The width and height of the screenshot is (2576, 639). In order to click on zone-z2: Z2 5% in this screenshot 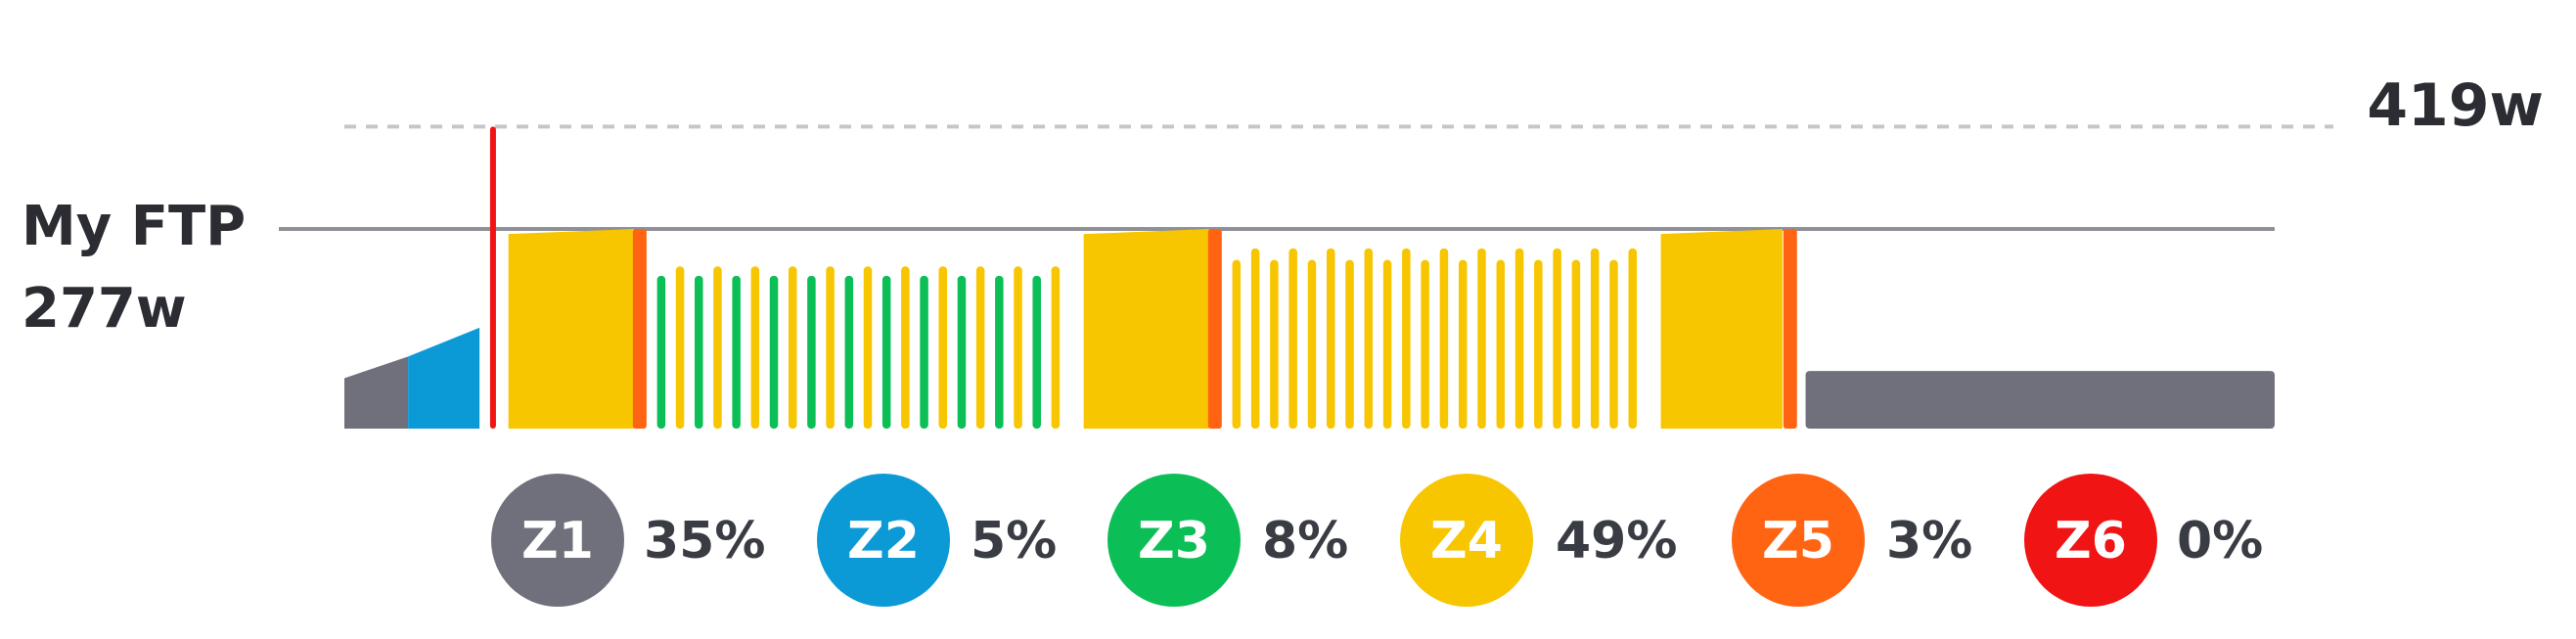, I will do `click(937, 541)`.